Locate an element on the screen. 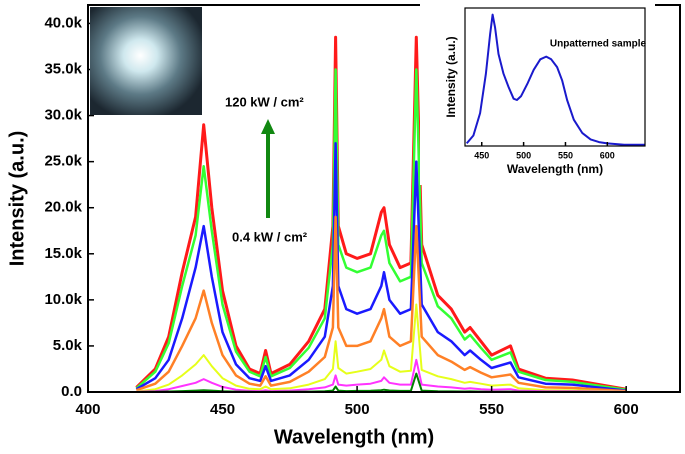 The image size is (685, 454). annotation: 0.4 kW / cm² is located at coordinates (270, 236).